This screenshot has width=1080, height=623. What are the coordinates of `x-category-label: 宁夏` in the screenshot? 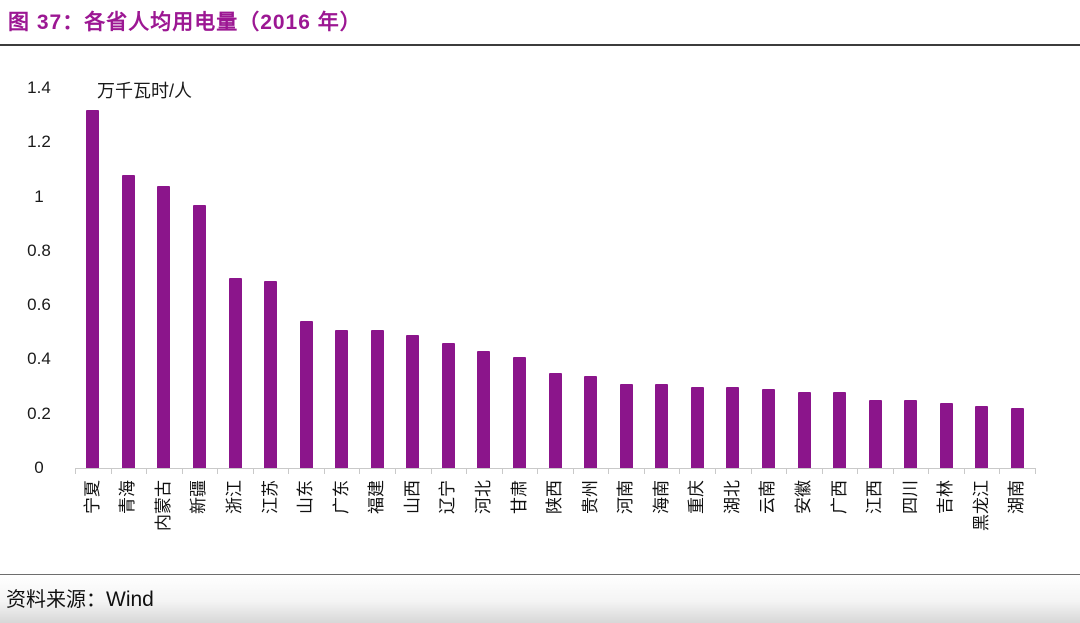 It's located at (93, 526).